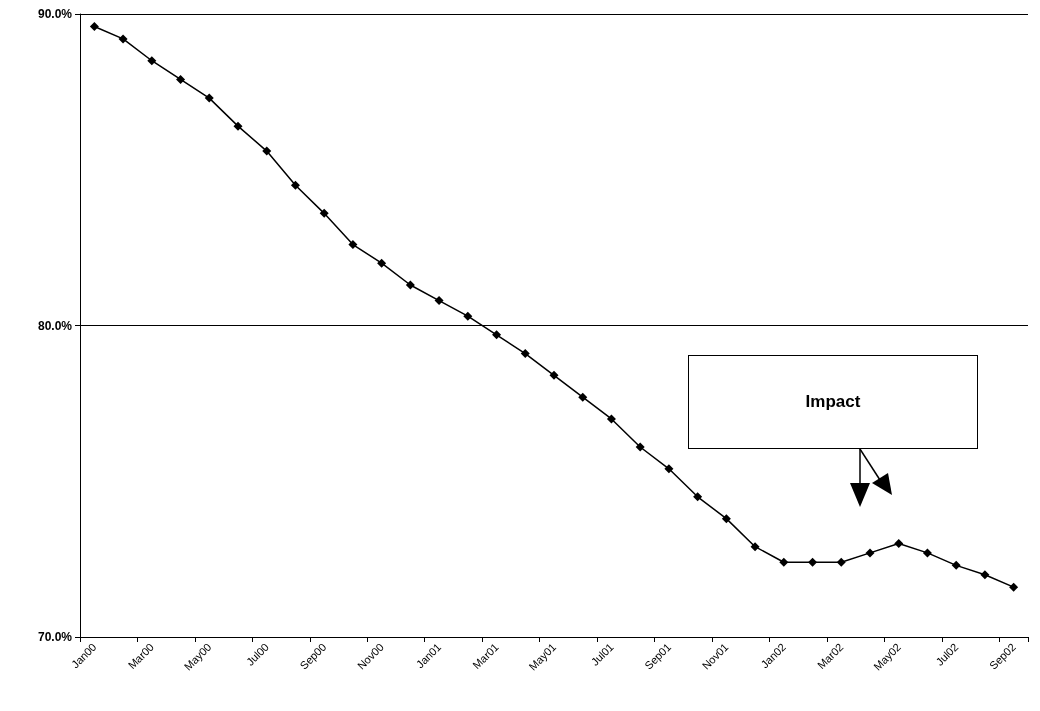  What do you see at coordinates (55, 637) in the screenshot?
I see `y-tick-label: 70.0%` at bounding box center [55, 637].